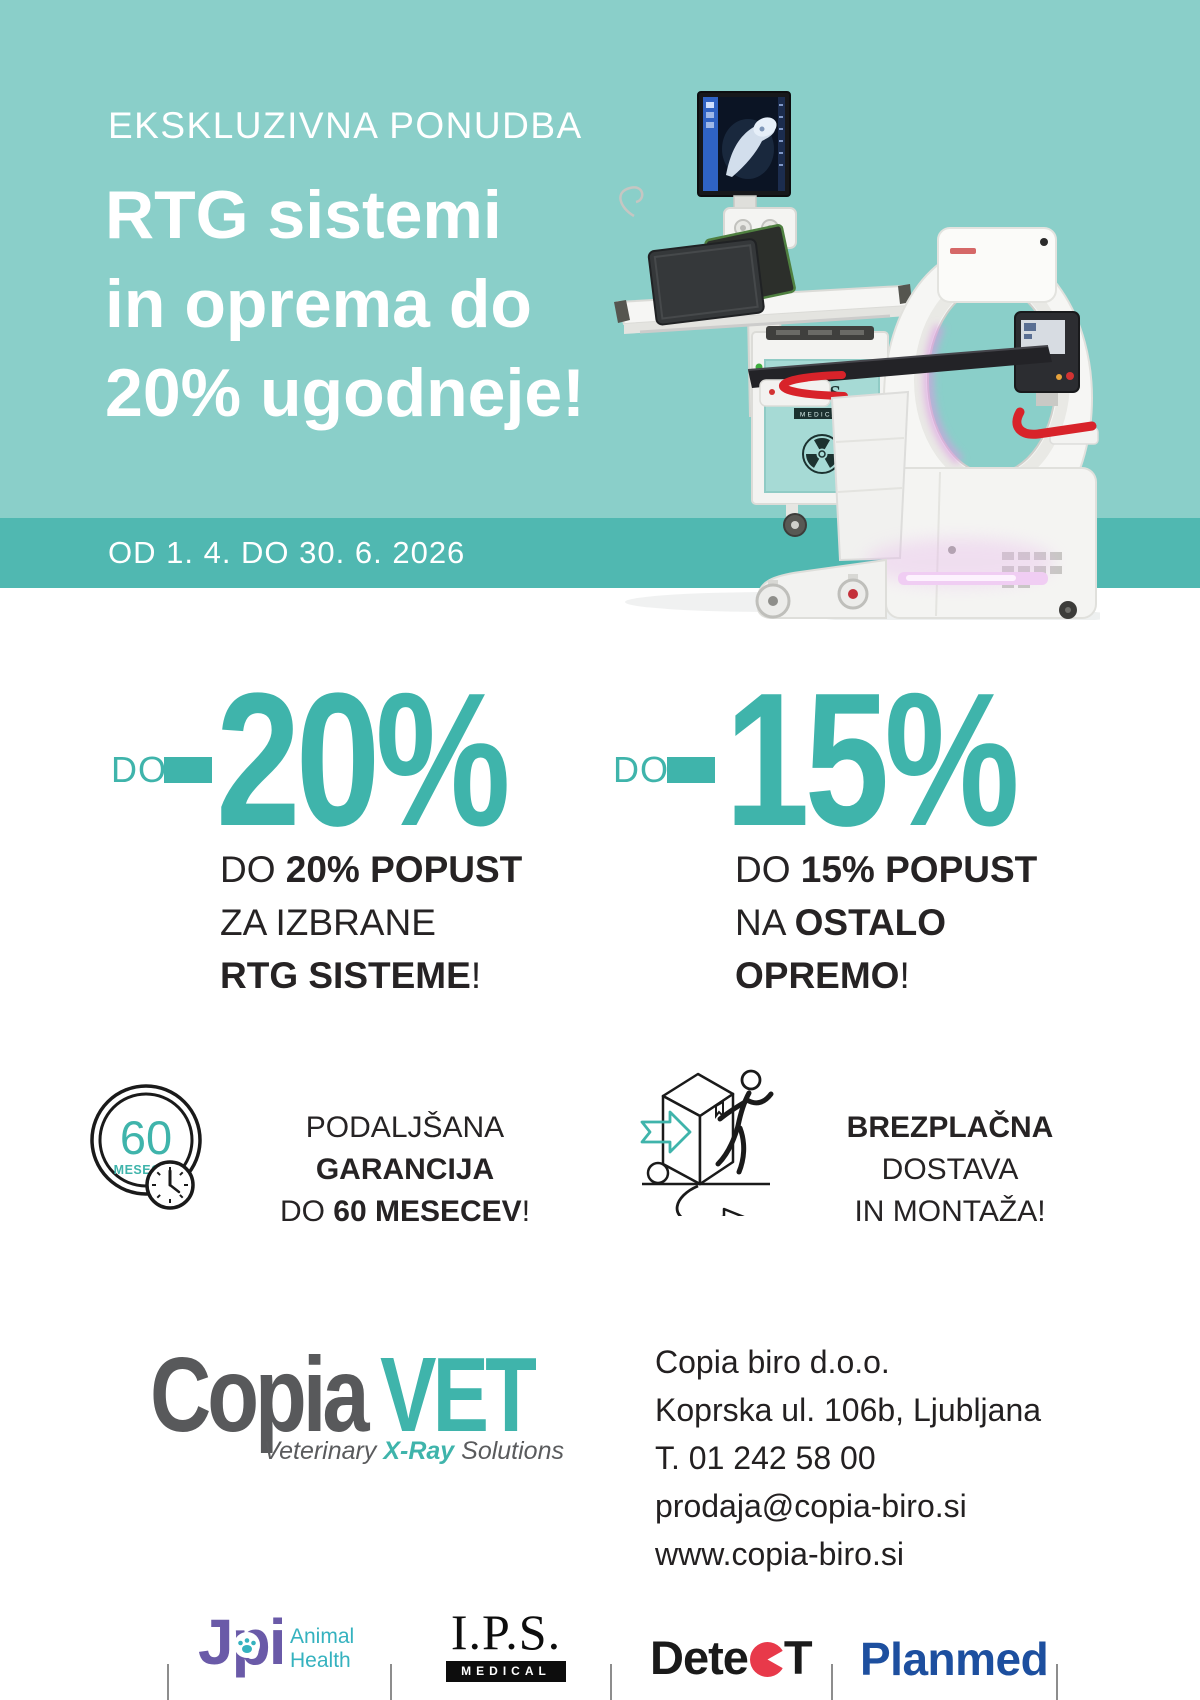 The image size is (1200, 1700). Describe the element at coordinates (506, 1671) in the screenshot. I see `ips-medical-bar: MEDICAL` at that location.